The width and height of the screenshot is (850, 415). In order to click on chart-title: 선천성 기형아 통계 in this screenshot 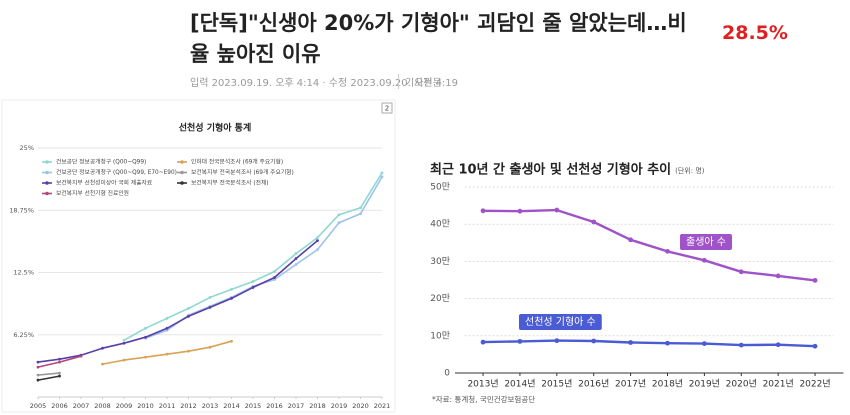, I will do `click(215, 128)`.